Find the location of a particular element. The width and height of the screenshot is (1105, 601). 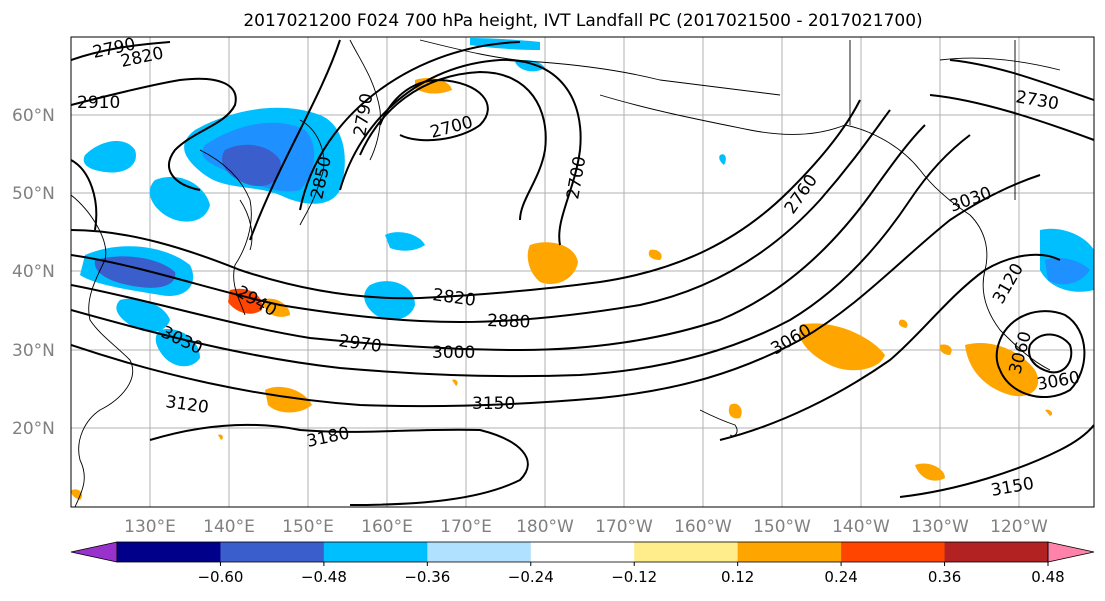

contour-label: 2910 is located at coordinates (98, 103).